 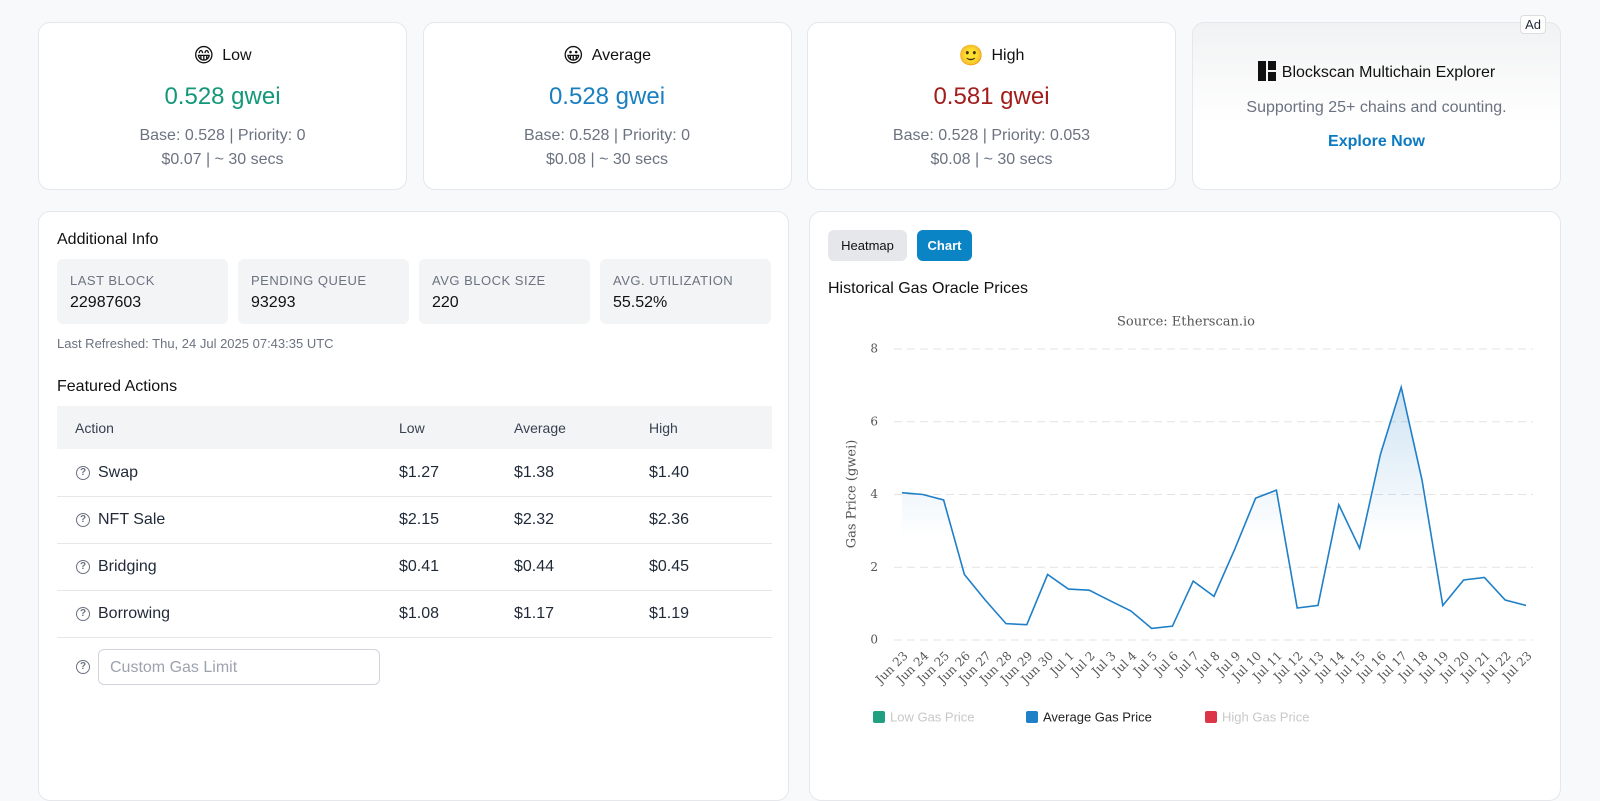 I want to click on gas-limit-input: Custom Gas Limit, so click(x=239, y=667).